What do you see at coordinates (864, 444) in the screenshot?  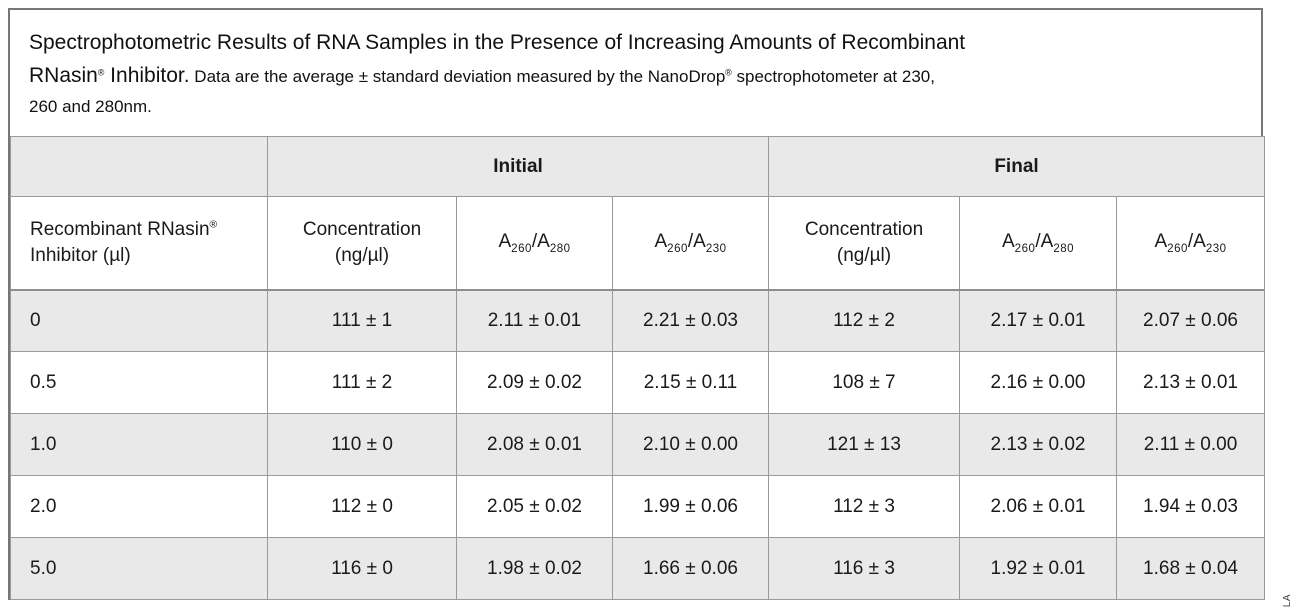 I see `cell-final-concentration: 121 ± 13` at bounding box center [864, 444].